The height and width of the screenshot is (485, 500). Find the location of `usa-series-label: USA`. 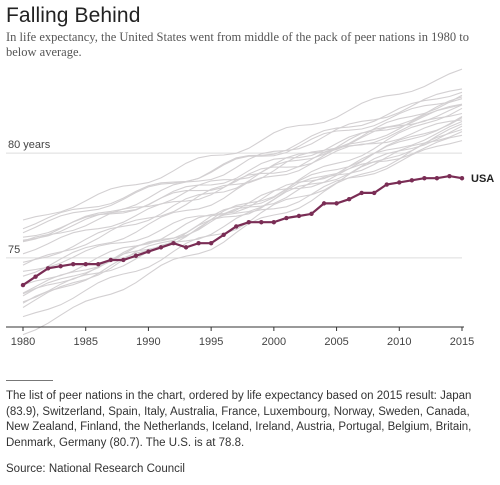

usa-series-label: USA is located at coordinates (482, 179).